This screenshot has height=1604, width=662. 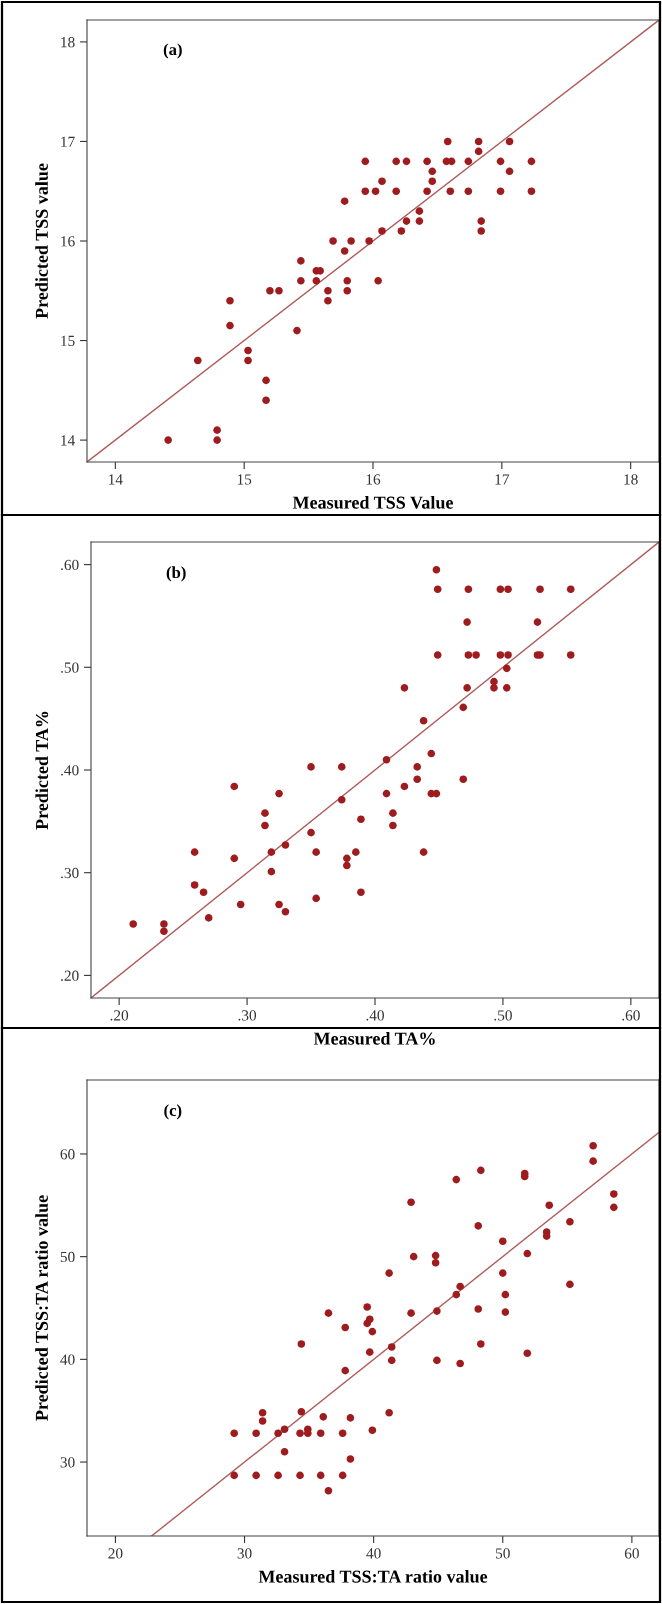 What do you see at coordinates (244, 1553) in the screenshot?
I see `x-tick-label: 30` at bounding box center [244, 1553].